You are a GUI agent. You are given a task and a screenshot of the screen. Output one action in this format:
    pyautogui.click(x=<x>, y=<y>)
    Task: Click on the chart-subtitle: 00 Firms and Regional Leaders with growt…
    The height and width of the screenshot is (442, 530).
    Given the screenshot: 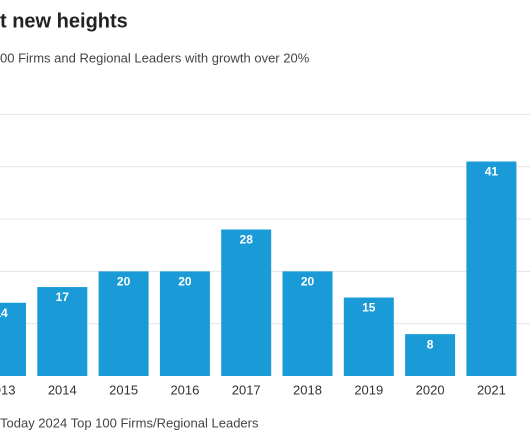 What is the action you would take?
    pyautogui.click(x=155, y=57)
    